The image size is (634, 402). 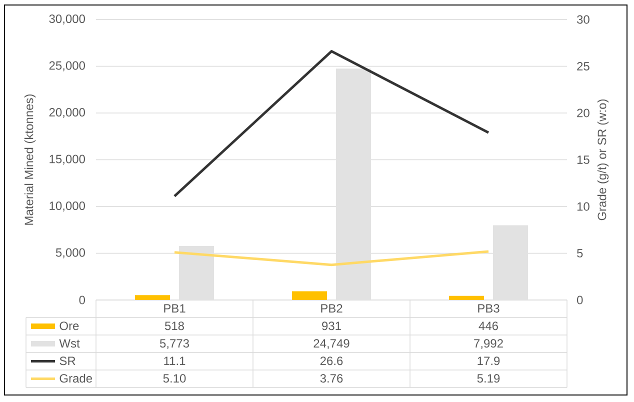 I want to click on y-tick-label: 30,000, so click(x=67, y=19).